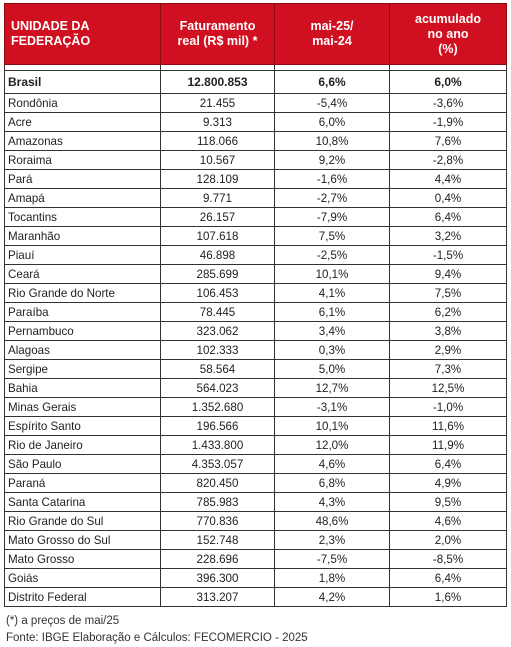 The width and height of the screenshot is (511, 647). Describe the element at coordinates (217, 445) in the screenshot. I see `cell-faturamento: 1.433.800` at that location.